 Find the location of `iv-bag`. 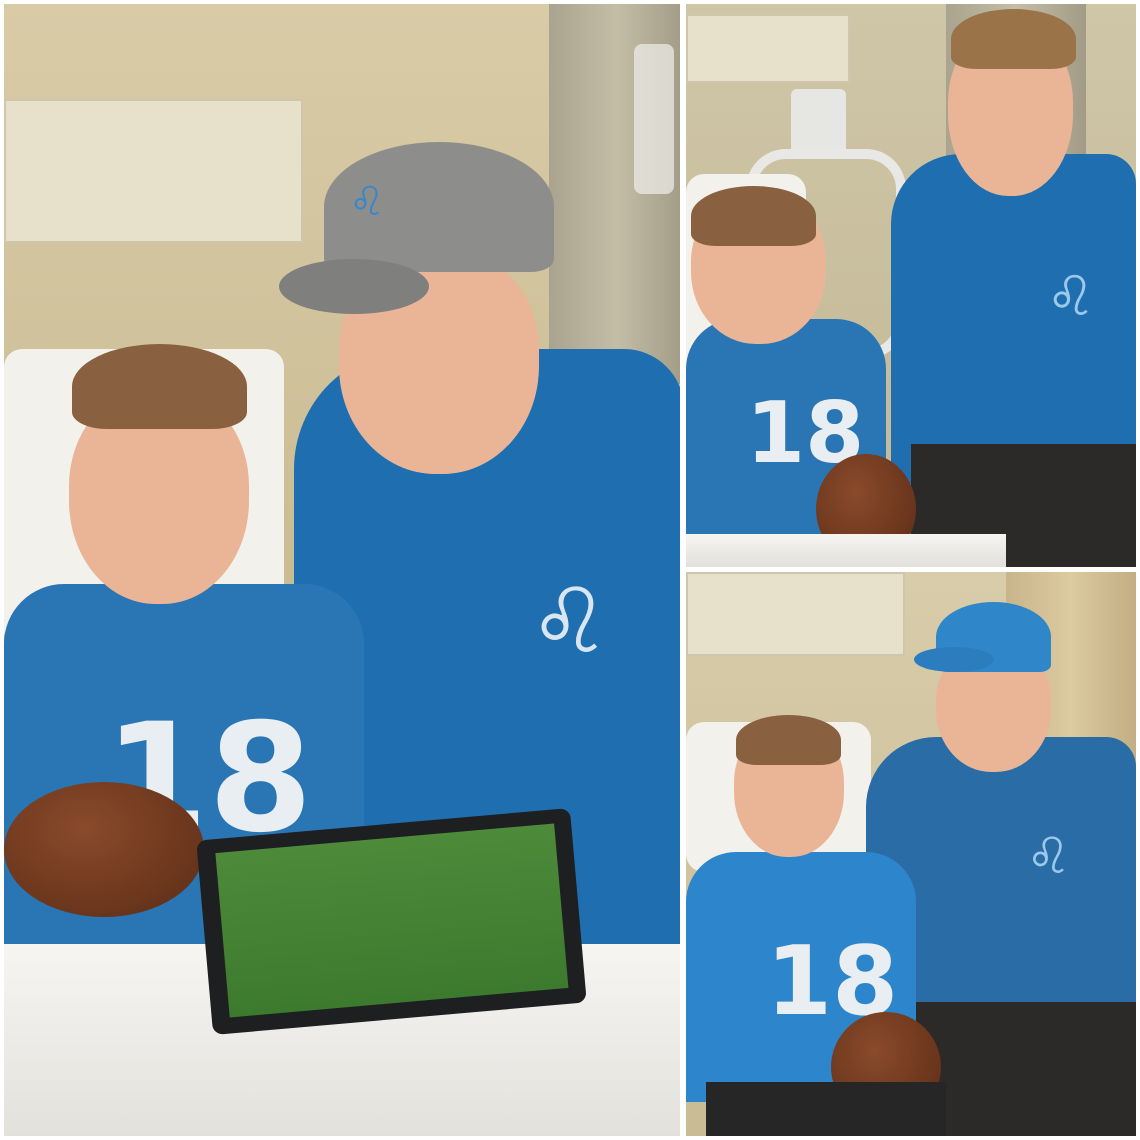

iv-bag is located at coordinates (654, 119).